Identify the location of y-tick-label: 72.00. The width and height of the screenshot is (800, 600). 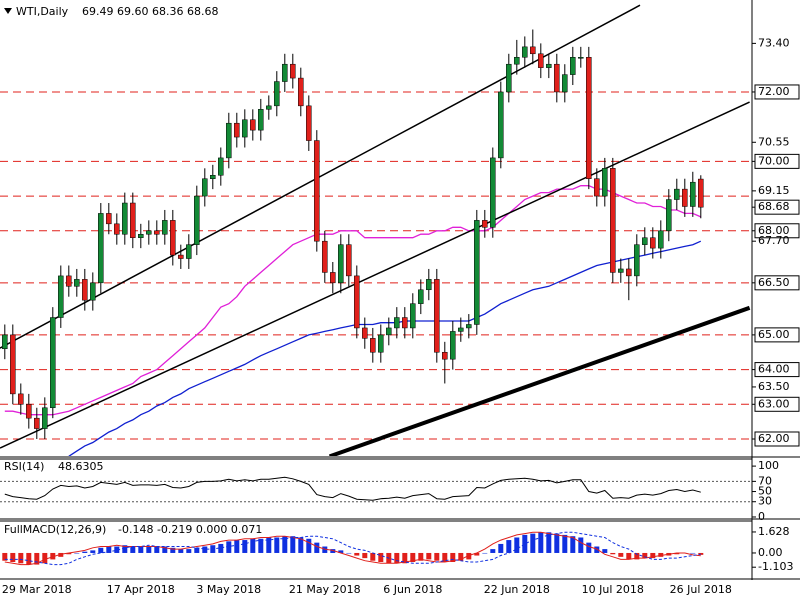
(774, 91).